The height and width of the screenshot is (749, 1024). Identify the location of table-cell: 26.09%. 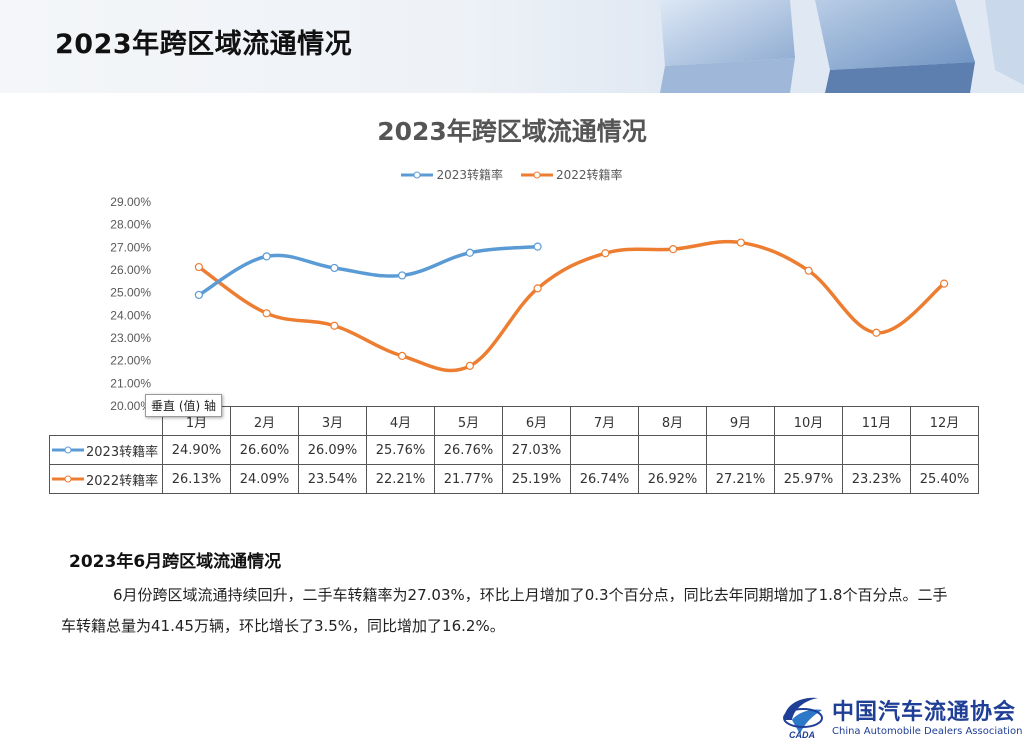
(332, 450).